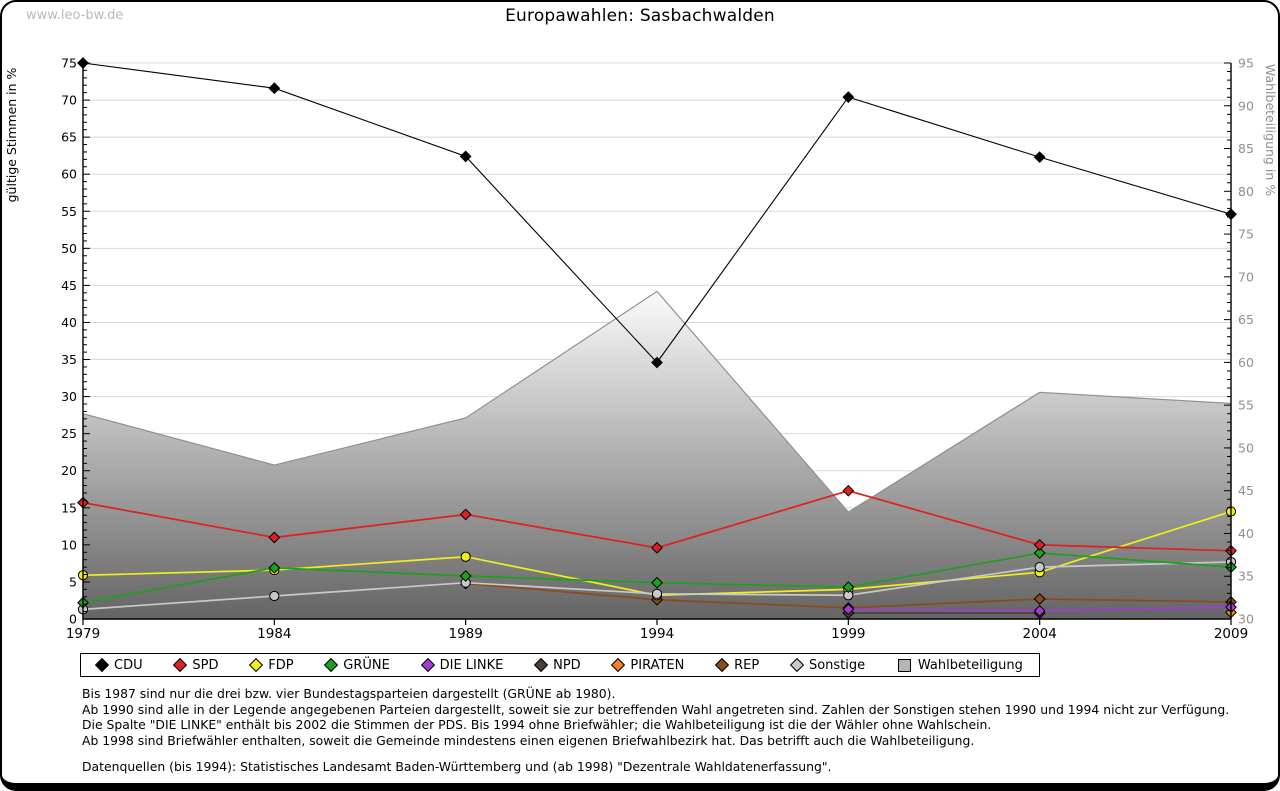  What do you see at coordinates (75, 15) in the screenshot?
I see `watermark: www.leo-bw.de` at bounding box center [75, 15].